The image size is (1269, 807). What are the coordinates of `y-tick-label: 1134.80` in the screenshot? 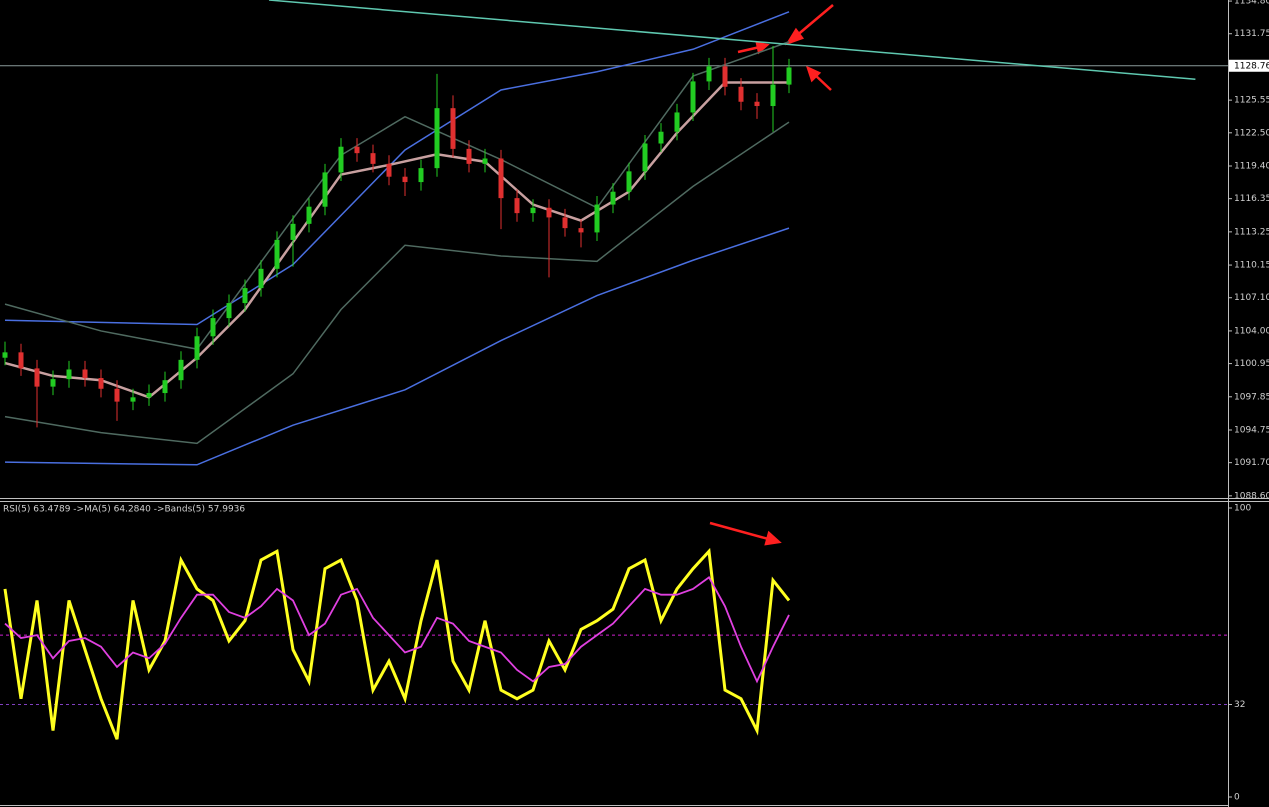 It's located at (1251, 3).